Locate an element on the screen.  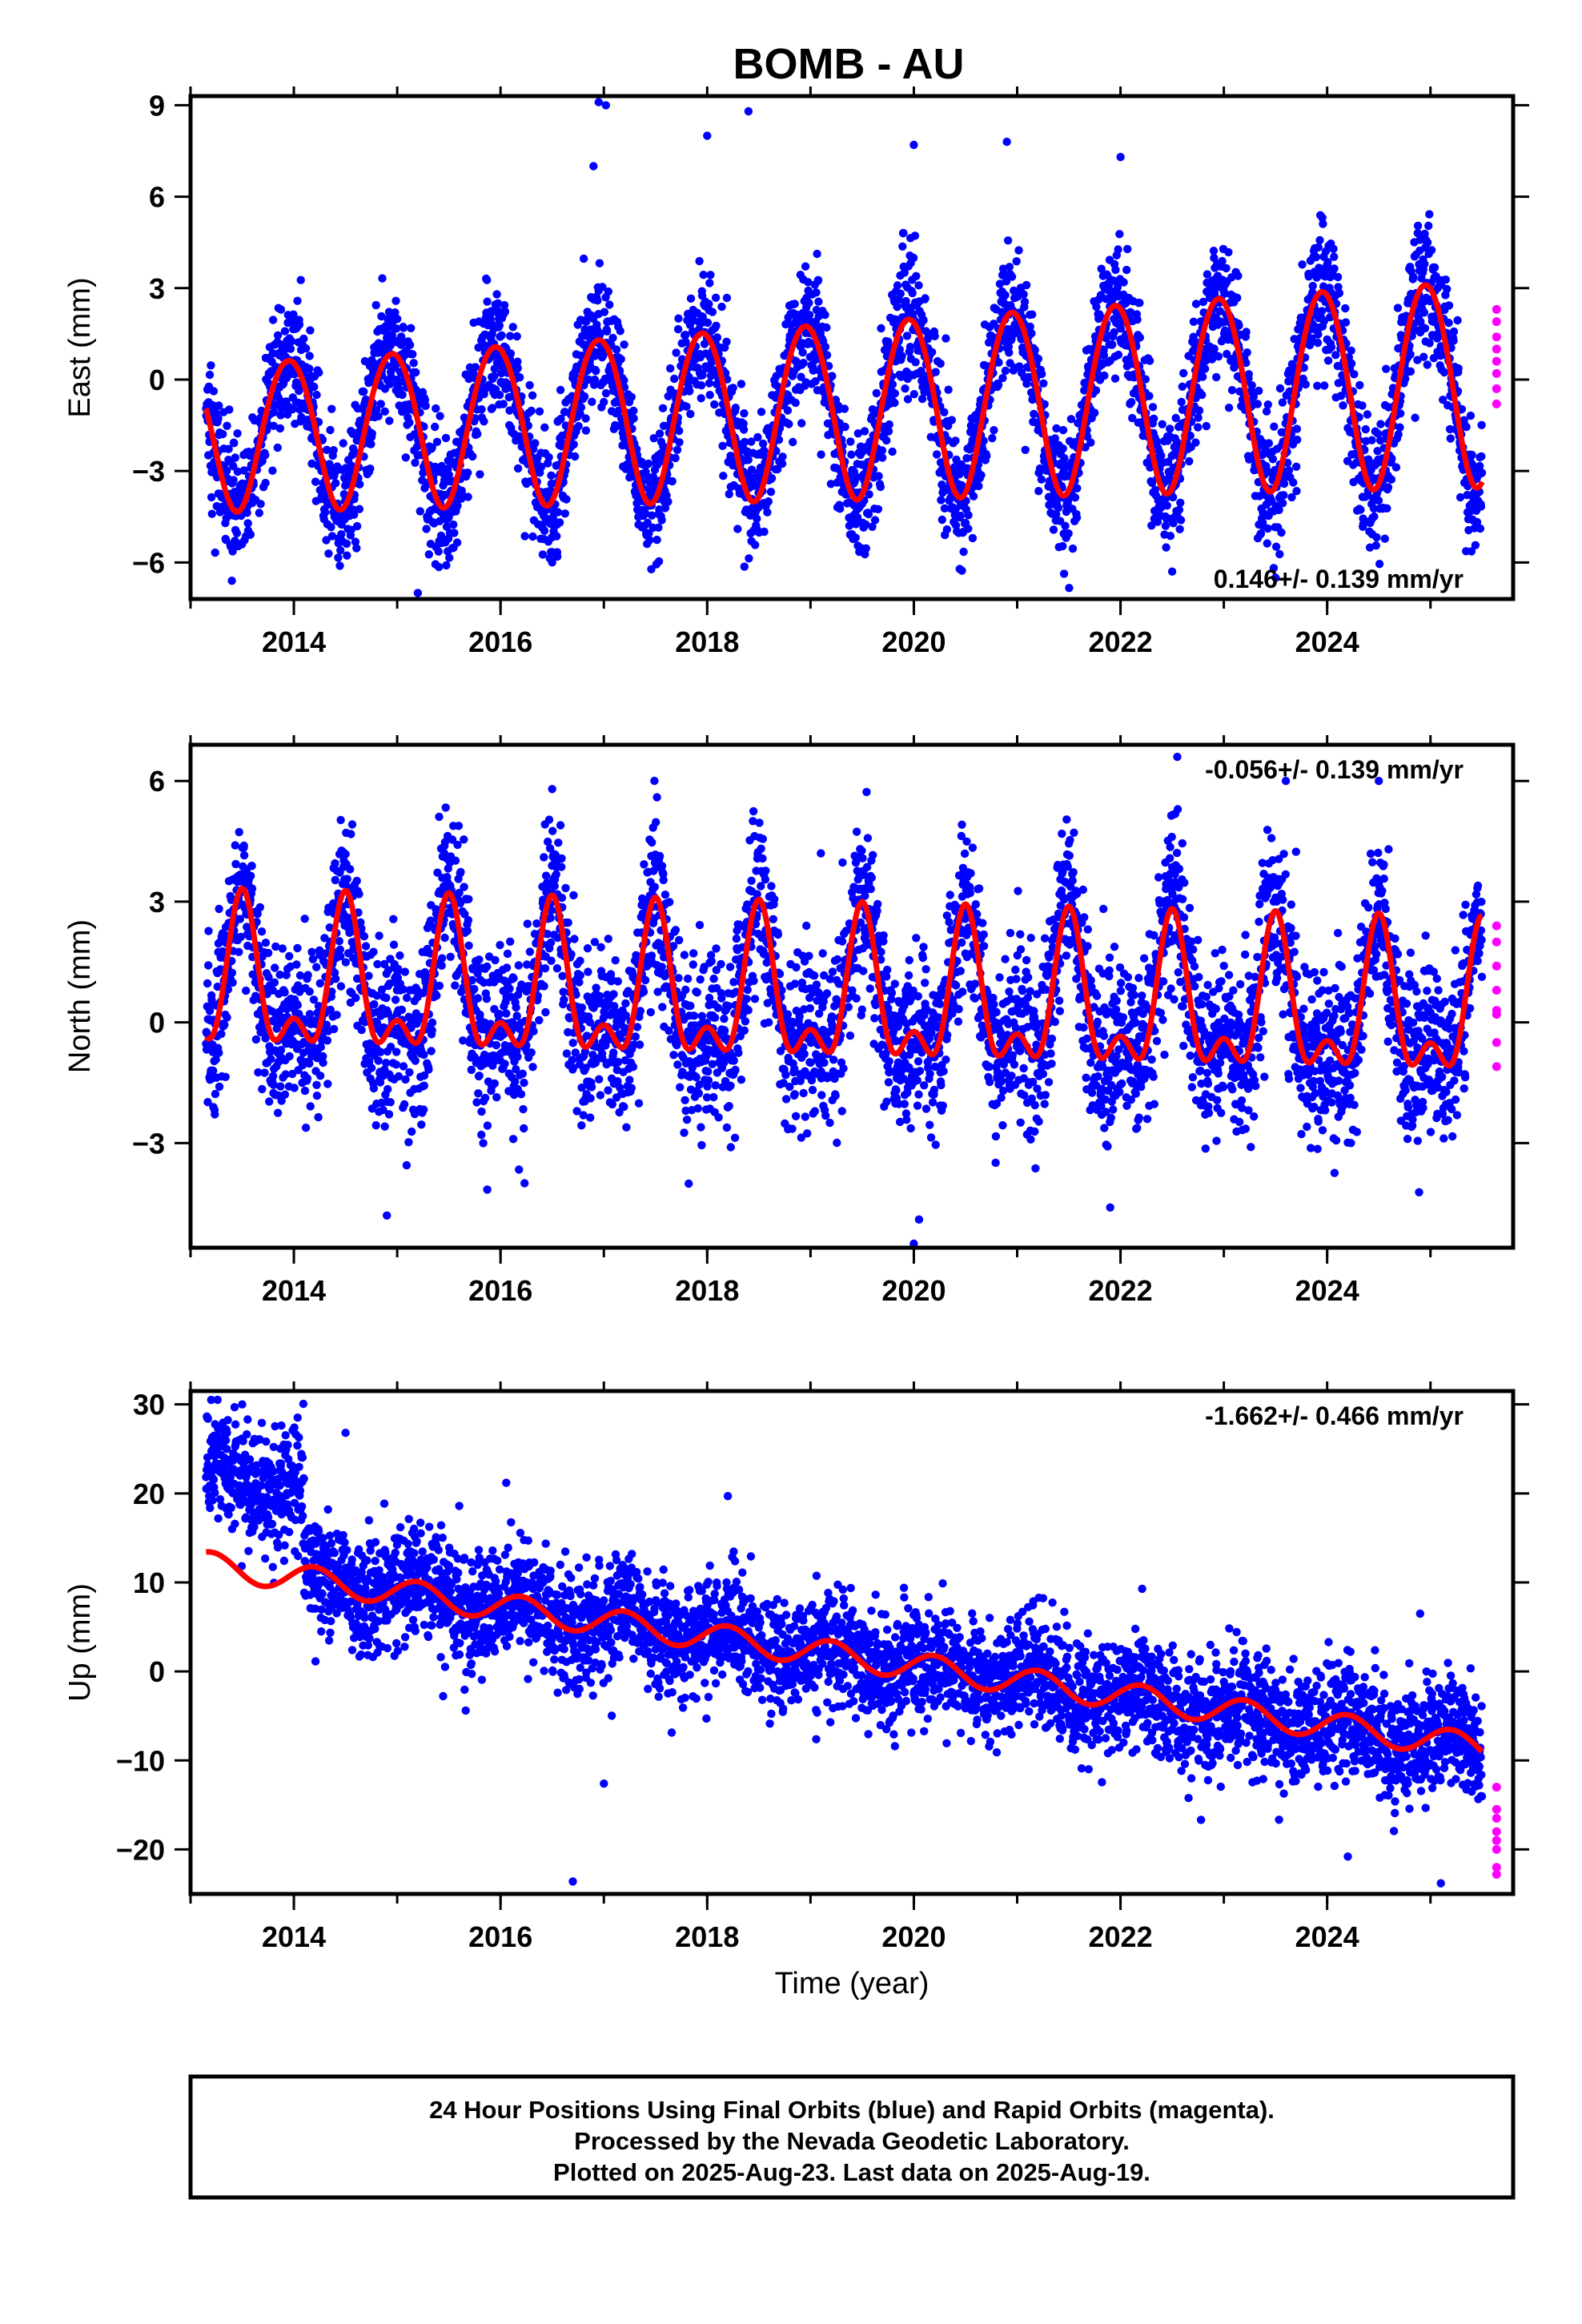
east-xtick-label-1: 2016 is located at coordinates (500, 641).